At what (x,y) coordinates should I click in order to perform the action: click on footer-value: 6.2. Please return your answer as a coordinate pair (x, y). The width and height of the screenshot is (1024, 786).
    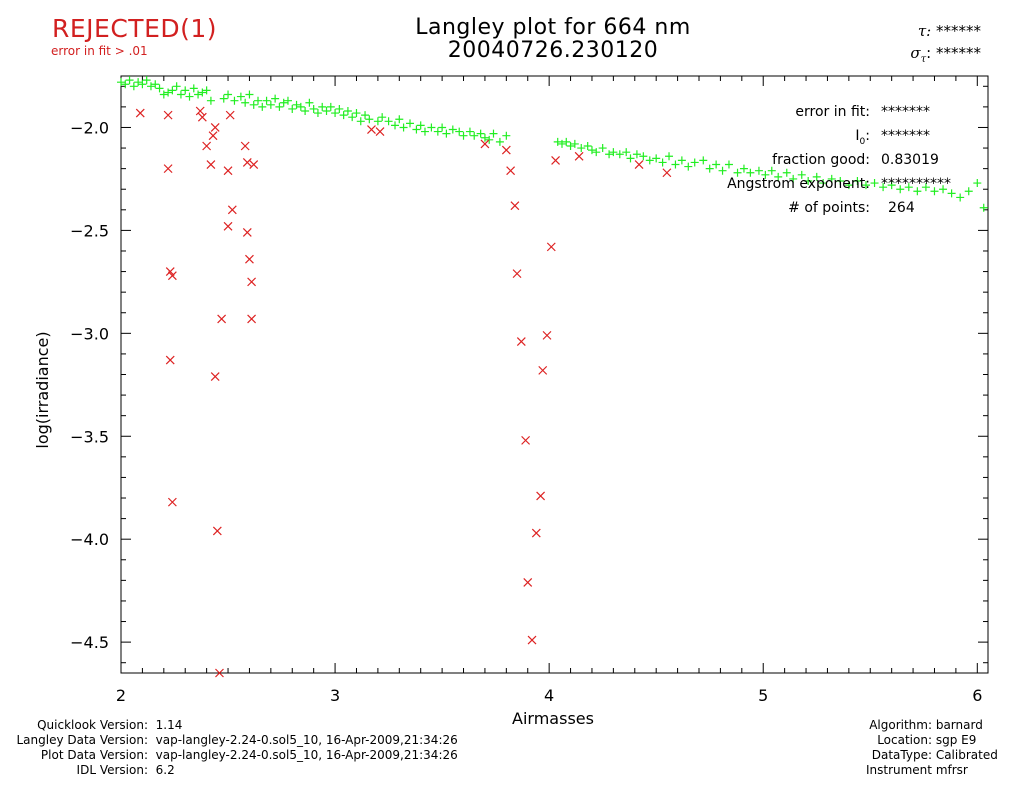
    Looking at the image, I should click on (165, 770).